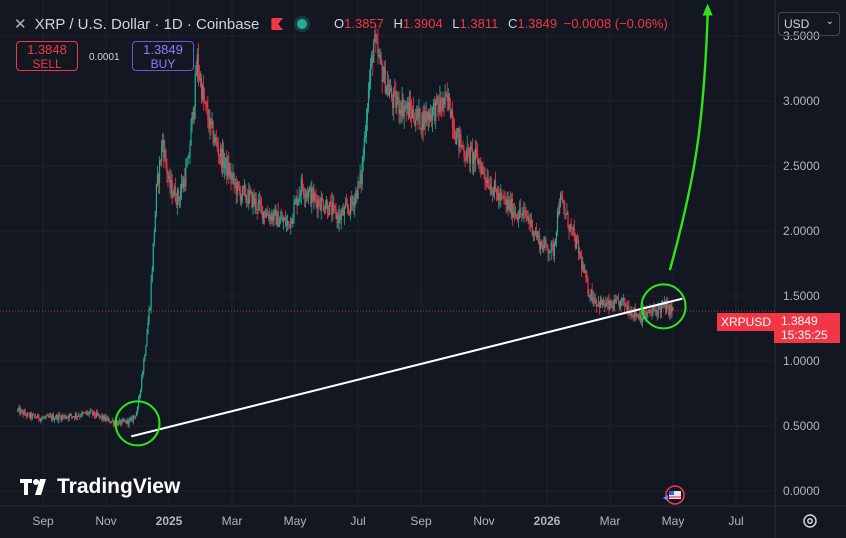 This screenshot has height=538, width=846. What do you see at coordinates (688, 143) in the screenshot?
I see `projection-arrow` at bounding box center [688, 143].